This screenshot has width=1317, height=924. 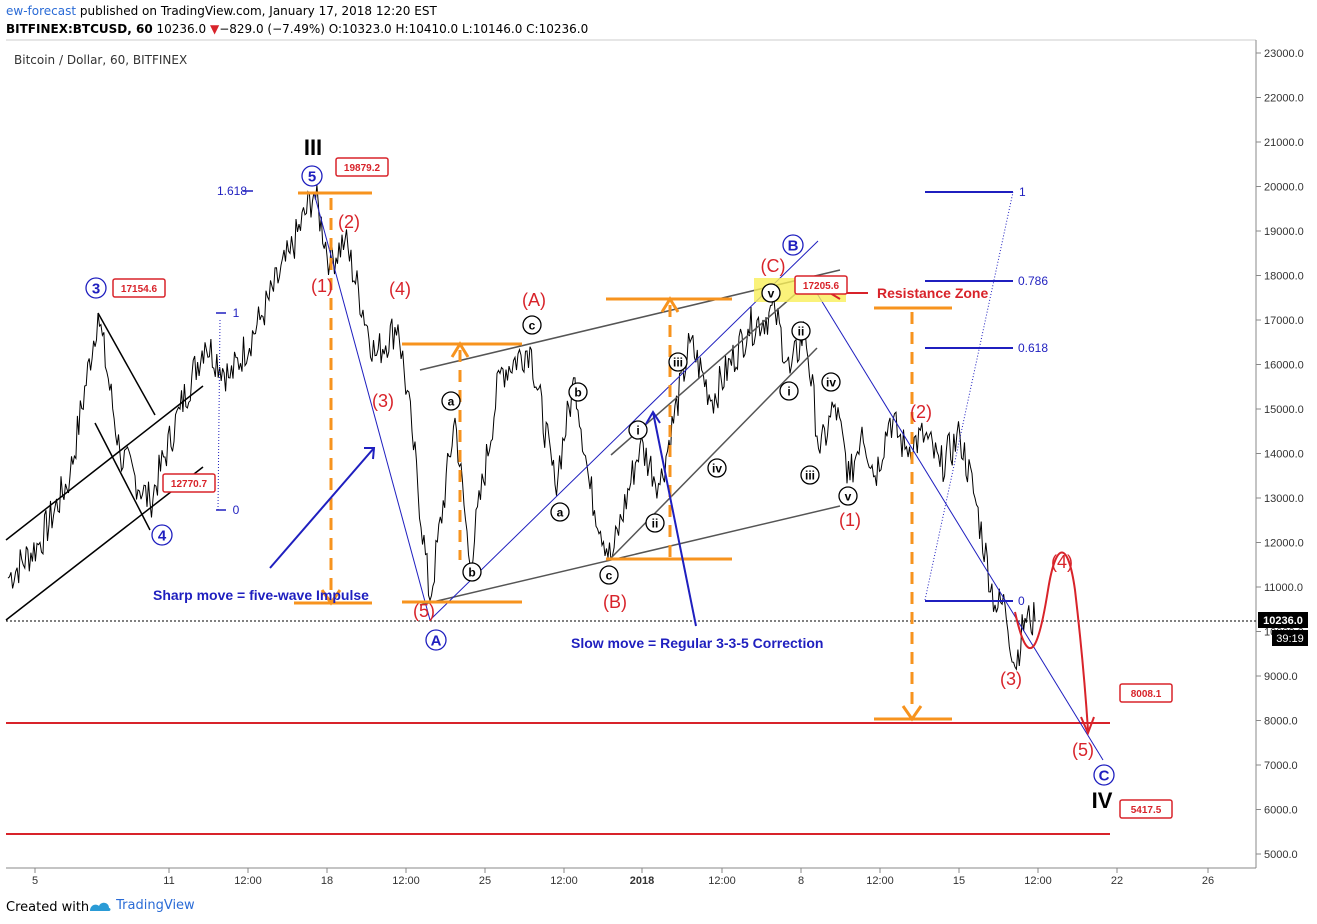 I want to click on fib-left-dotted, so click(x=219, y=415).